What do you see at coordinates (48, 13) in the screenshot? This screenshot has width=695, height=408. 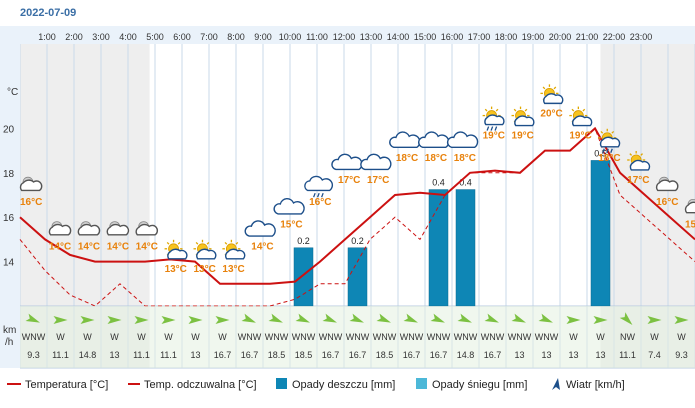 I see `chart-date: 2022-07-09` at bounding box center [48, 13].